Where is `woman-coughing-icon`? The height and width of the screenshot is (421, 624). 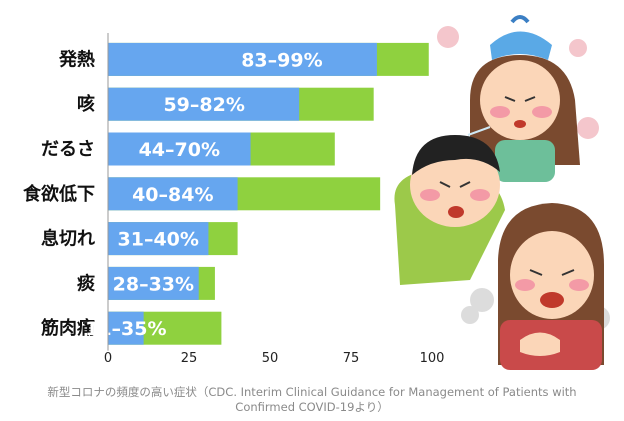 woman-coughing-icon is located at coordinates (535, 286).